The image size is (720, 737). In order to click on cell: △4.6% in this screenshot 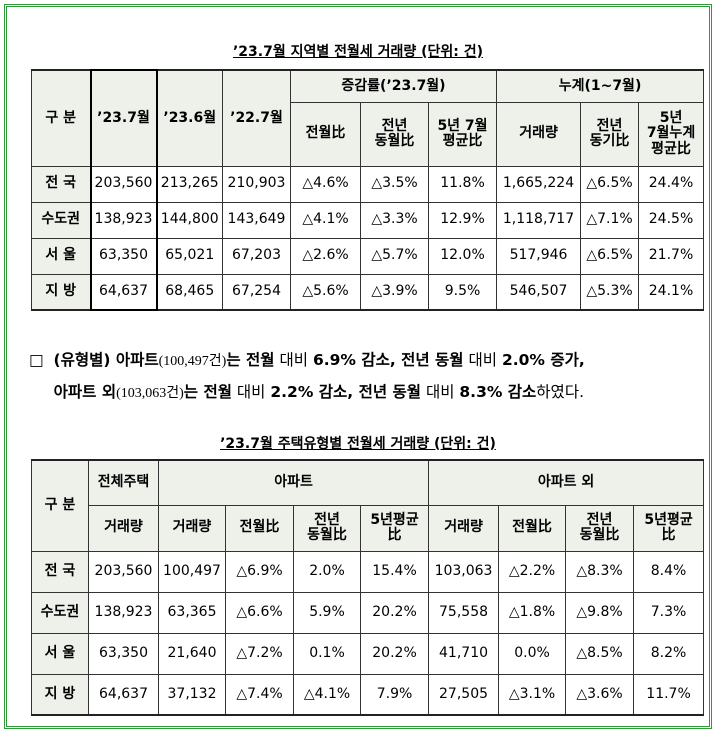, I will do `click(325, 184)`.